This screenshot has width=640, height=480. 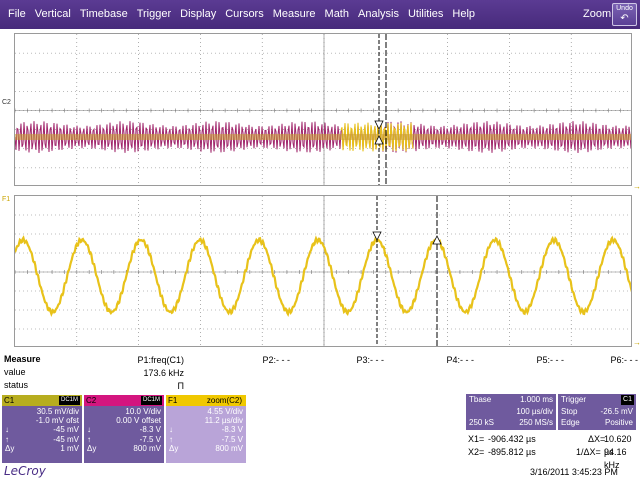 What do you see at coordinates (618, 422) in the screenshot?
I see `trigger-slope: Positive` at bounding box center [618, 422].